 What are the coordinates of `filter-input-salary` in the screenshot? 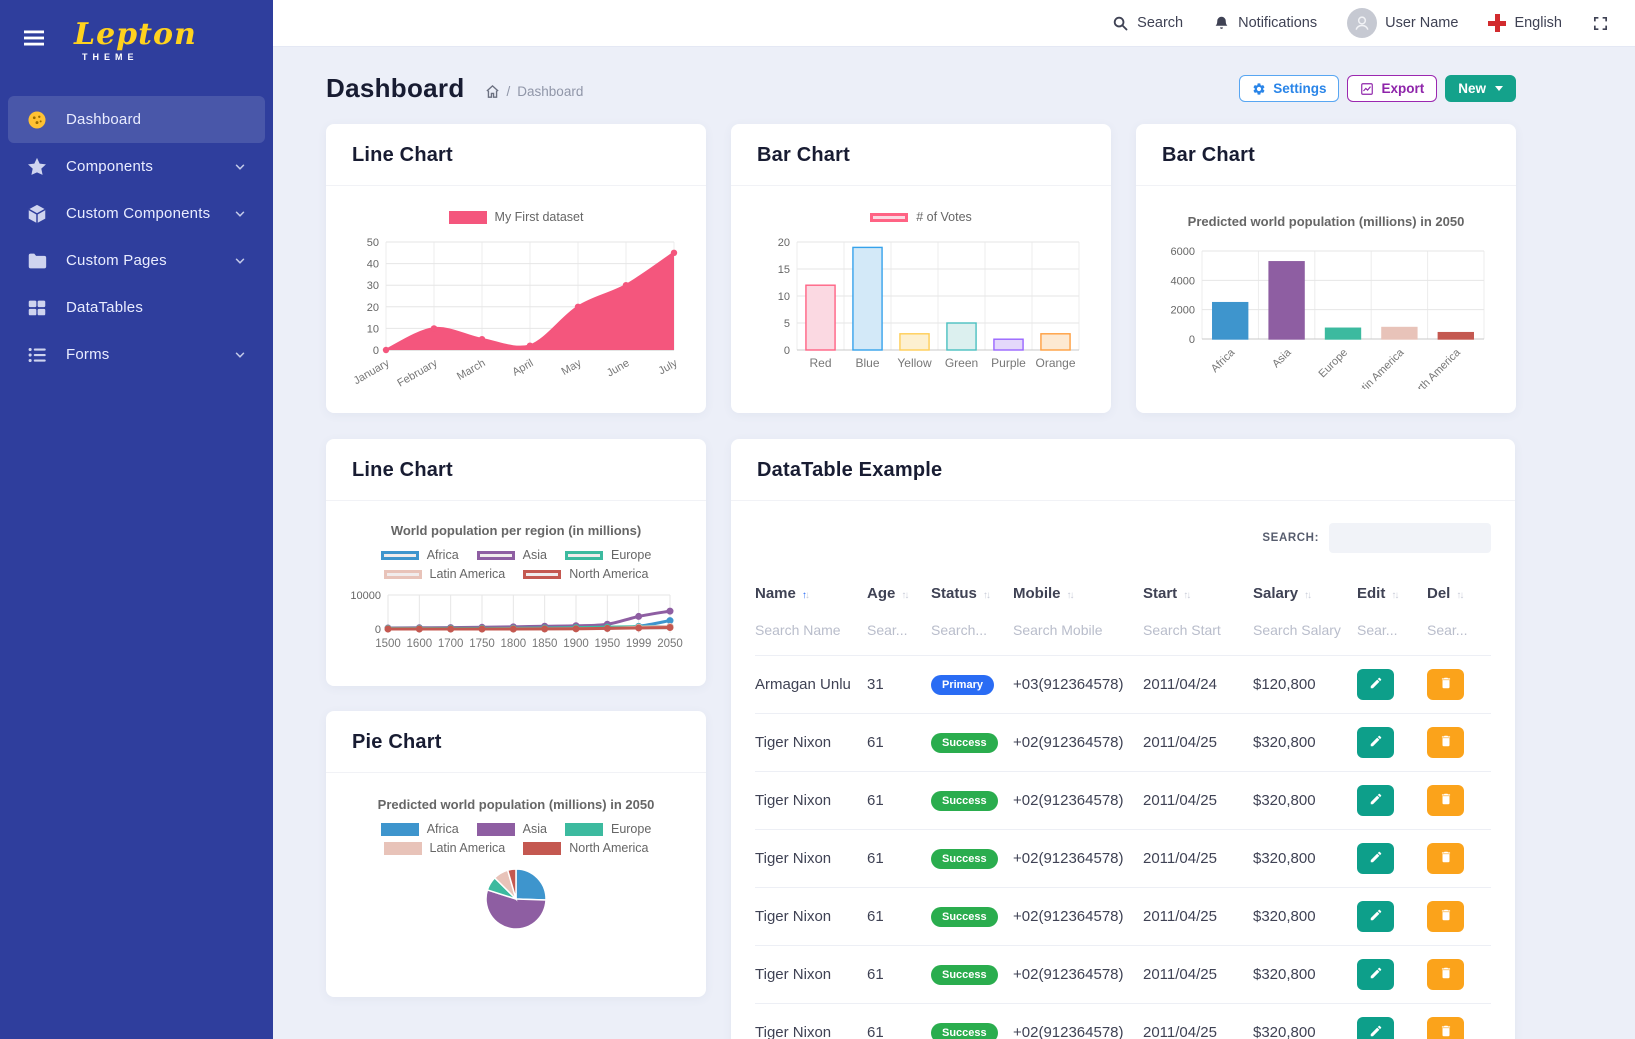 It's located at (1300, 630).